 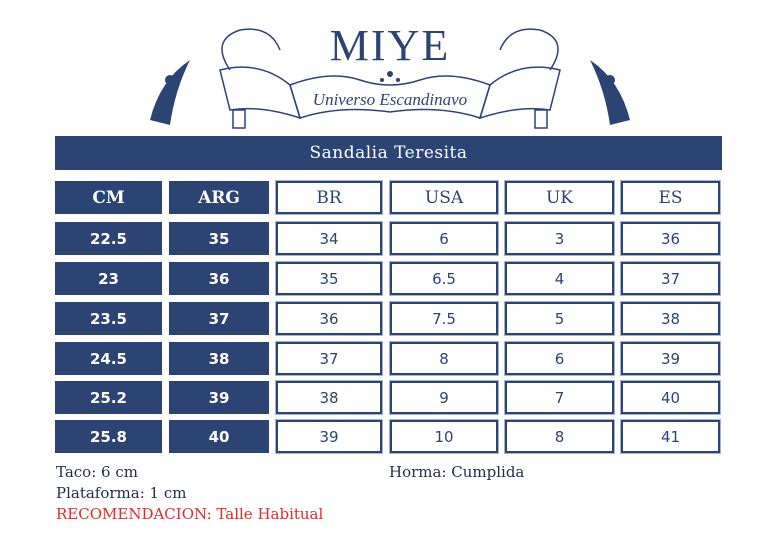 What do you see at coordinates (108, 358) in the screenshot?
I see `table-cell-cm: 24.5` at bounding box center [108, 358].